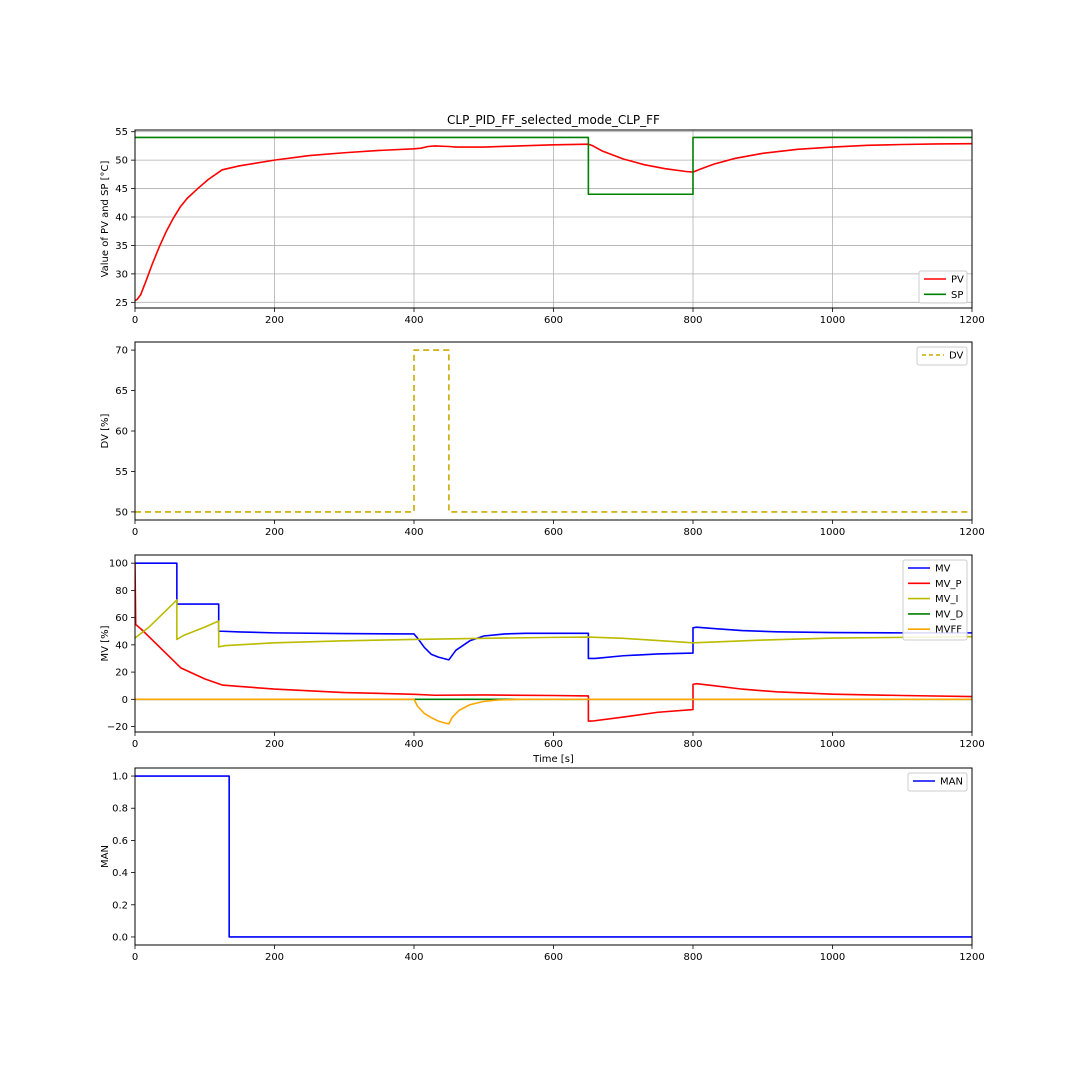  I want to click on y-tick-label-0: 25, so click(121, 303).